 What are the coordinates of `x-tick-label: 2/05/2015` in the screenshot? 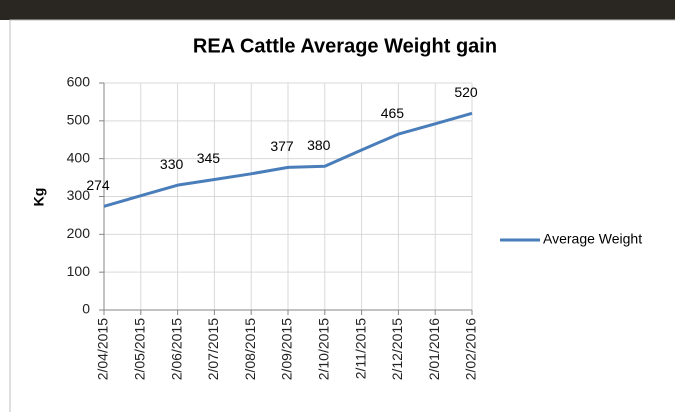 It's located at (140, 349).